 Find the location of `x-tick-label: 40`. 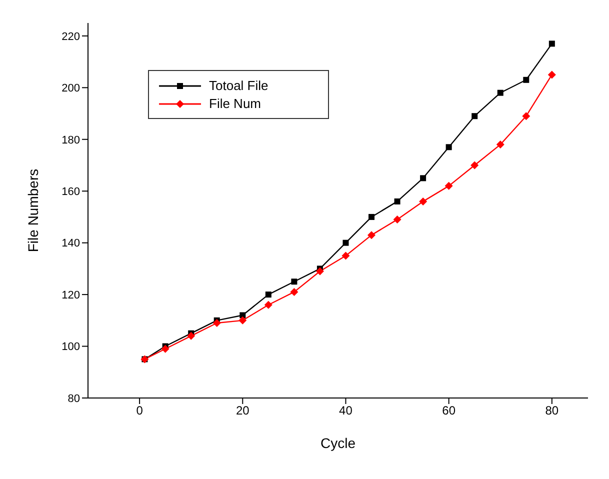

x-tick-label: 40 is located at coordinates (346, 411).